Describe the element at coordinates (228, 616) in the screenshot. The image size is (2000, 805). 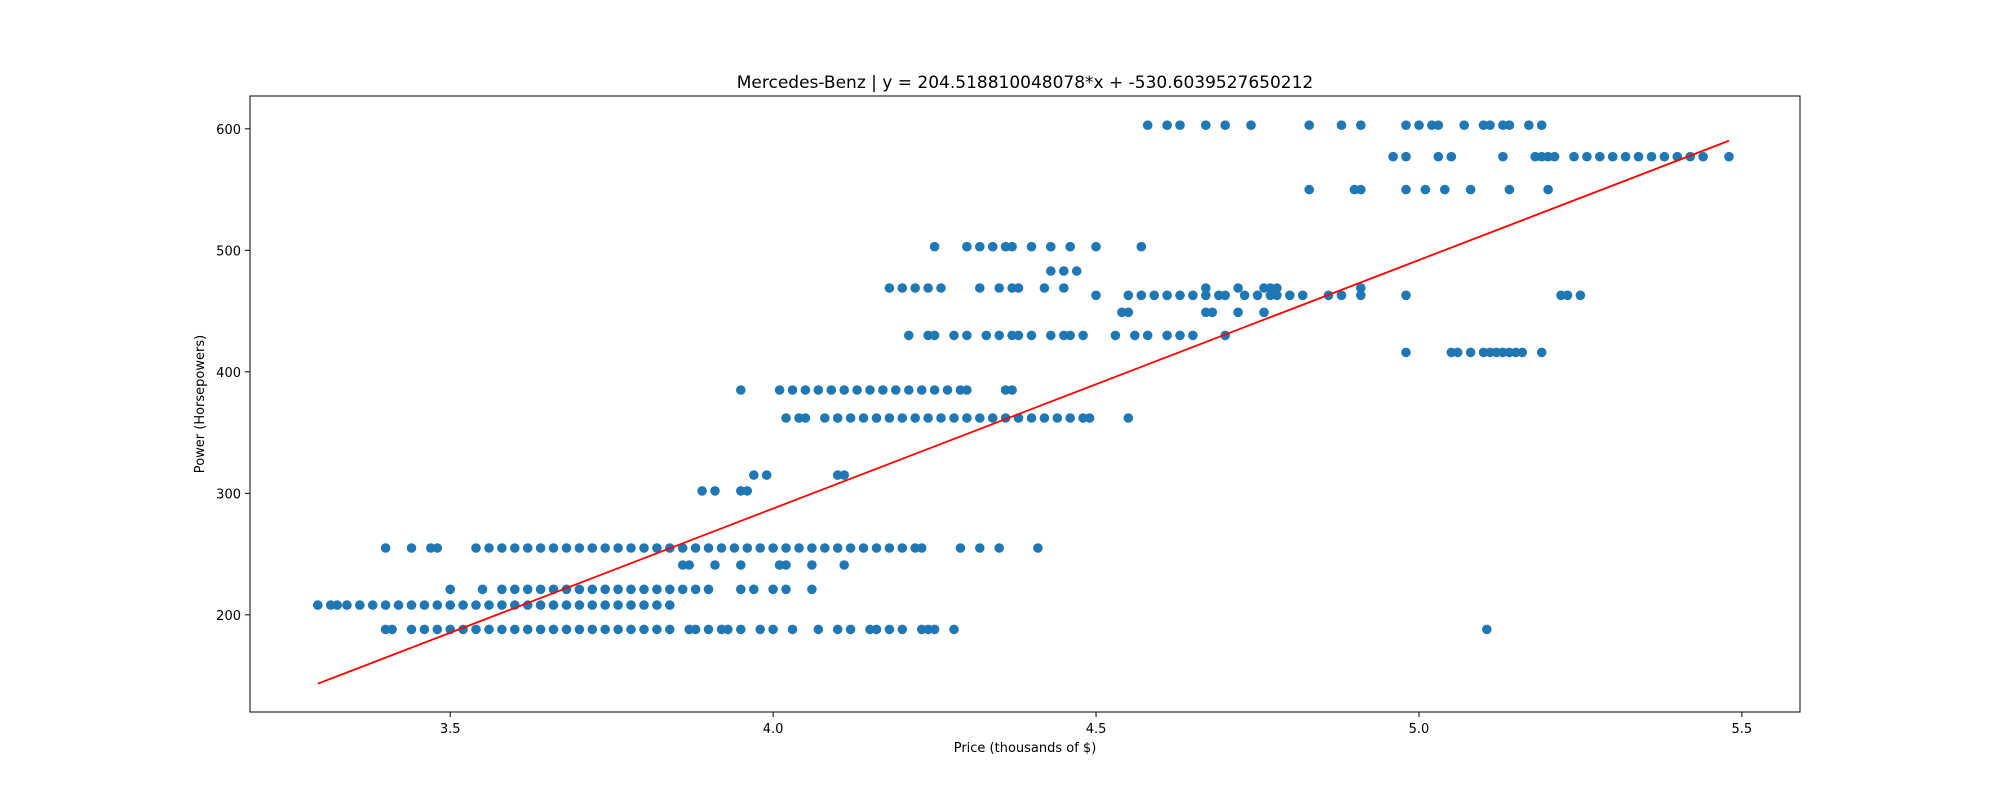
I see `y-tick-label: 200` at that location.